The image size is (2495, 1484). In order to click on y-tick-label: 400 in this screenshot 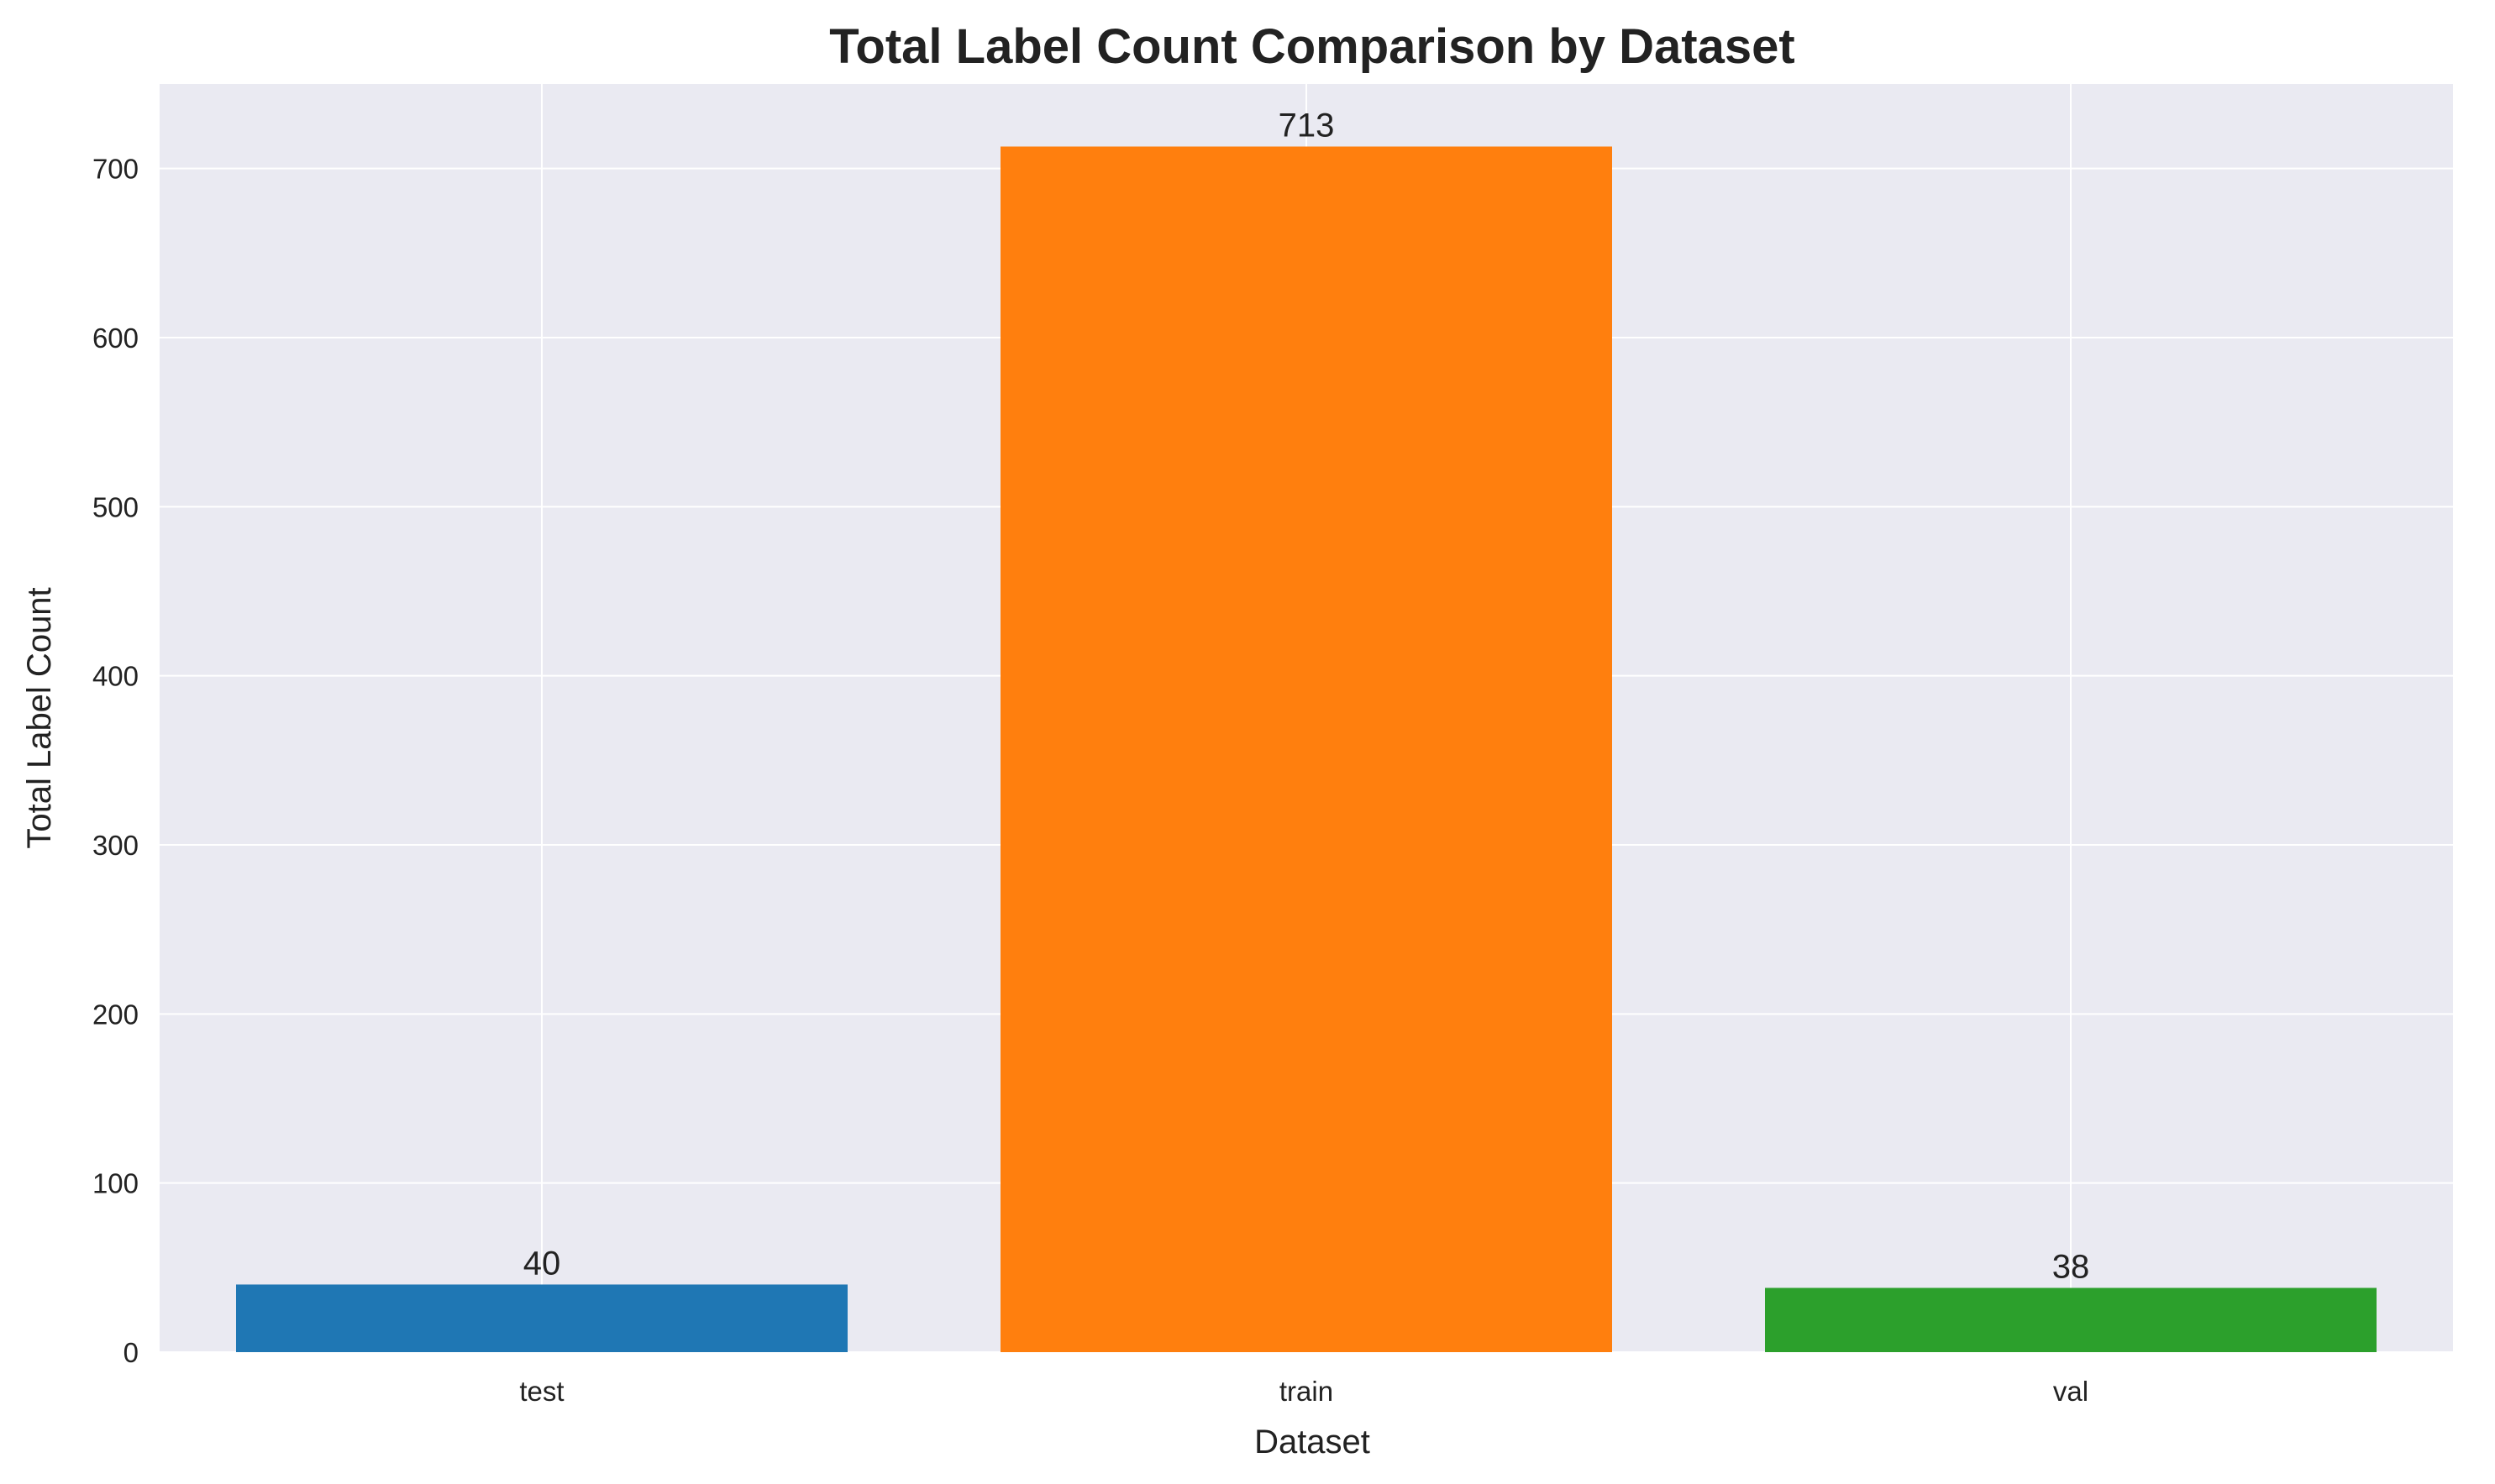, I will do `click(115, 676)`.